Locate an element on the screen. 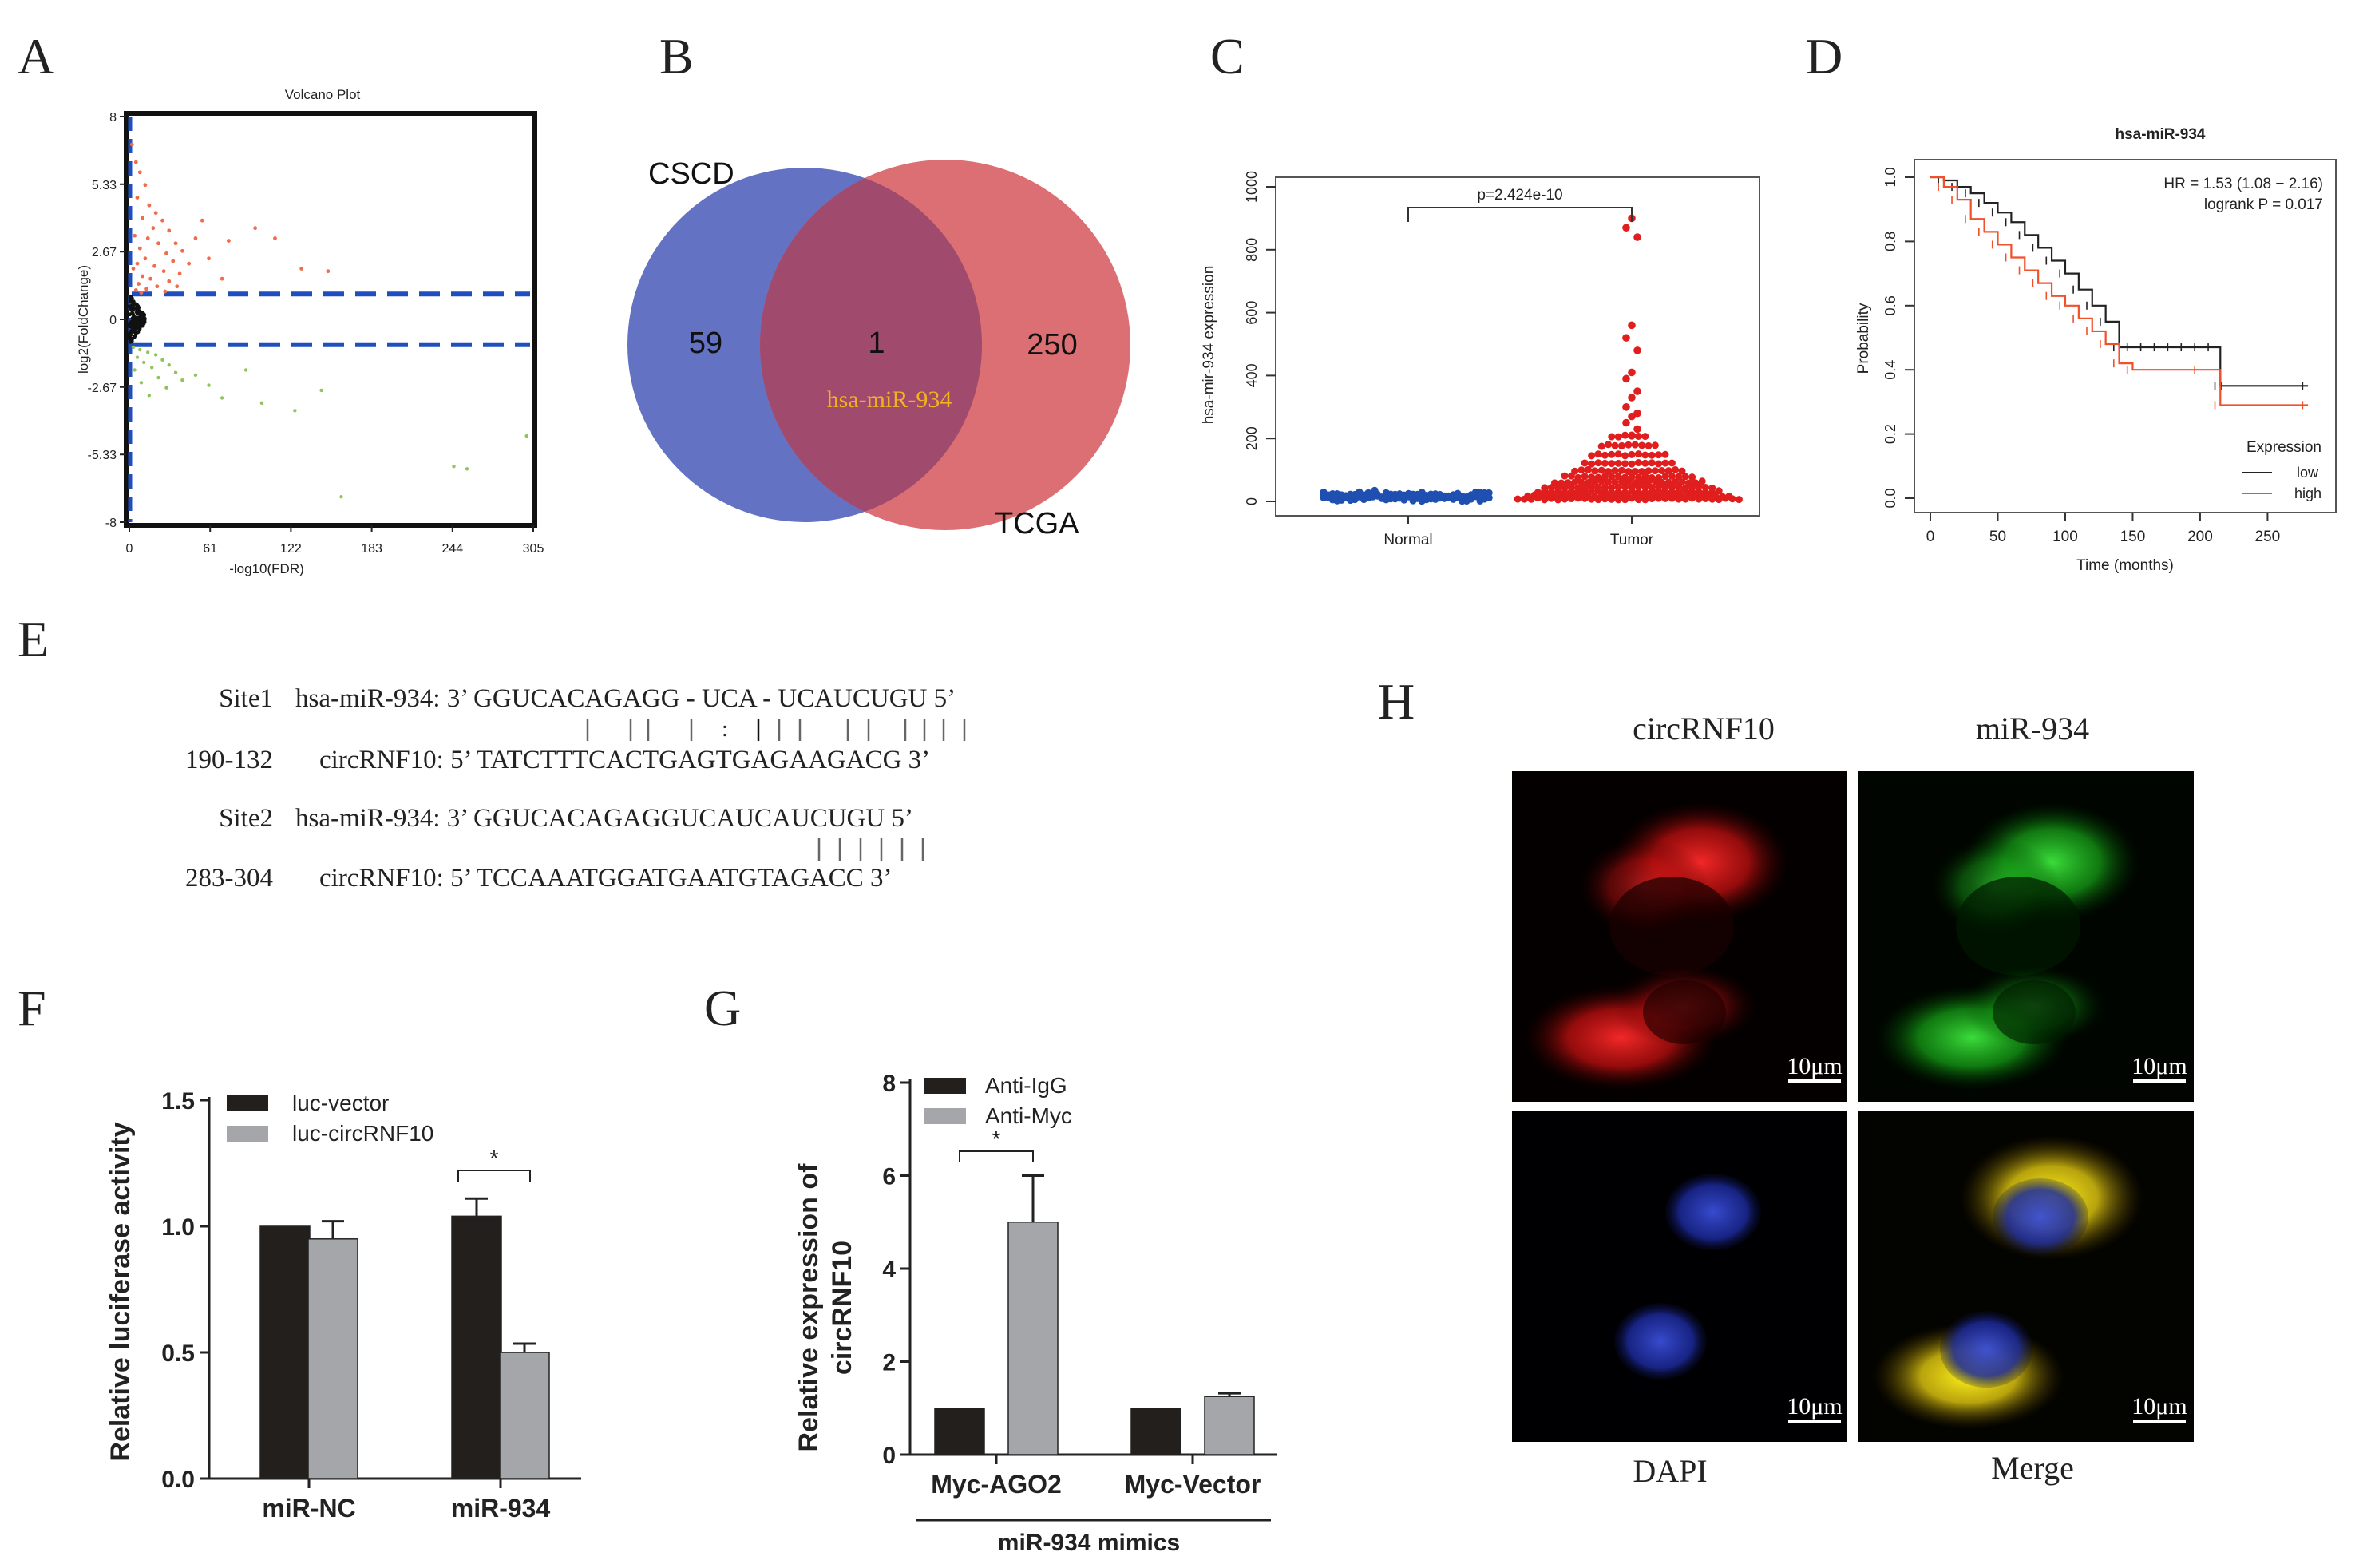  bar-ytick-label: 0.5 is located at coordinates (178, 1354).